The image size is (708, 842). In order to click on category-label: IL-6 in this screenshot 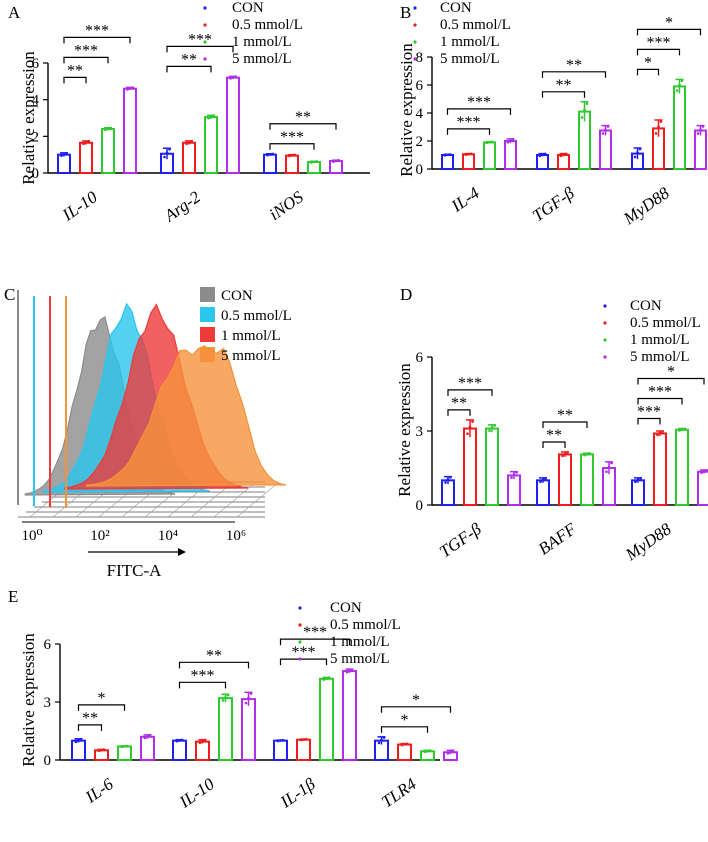, I will do `click(99, 790)`.